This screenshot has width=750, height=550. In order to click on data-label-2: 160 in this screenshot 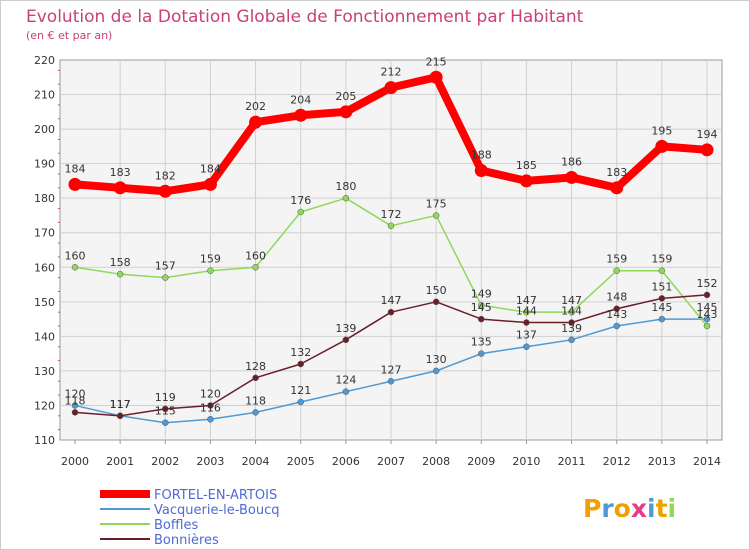, I will do `click(75, 255)`.